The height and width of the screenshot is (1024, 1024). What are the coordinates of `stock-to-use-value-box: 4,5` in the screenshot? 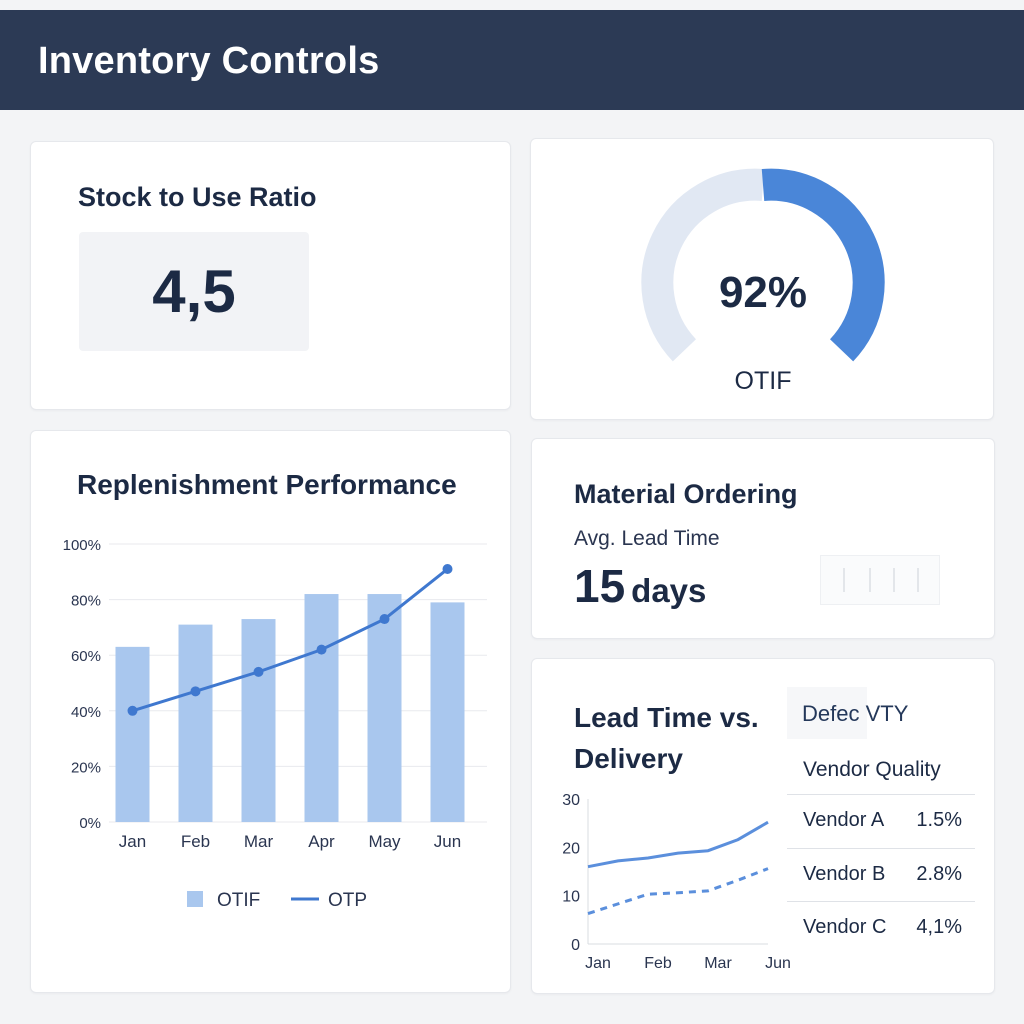 It's located at (194, 291).